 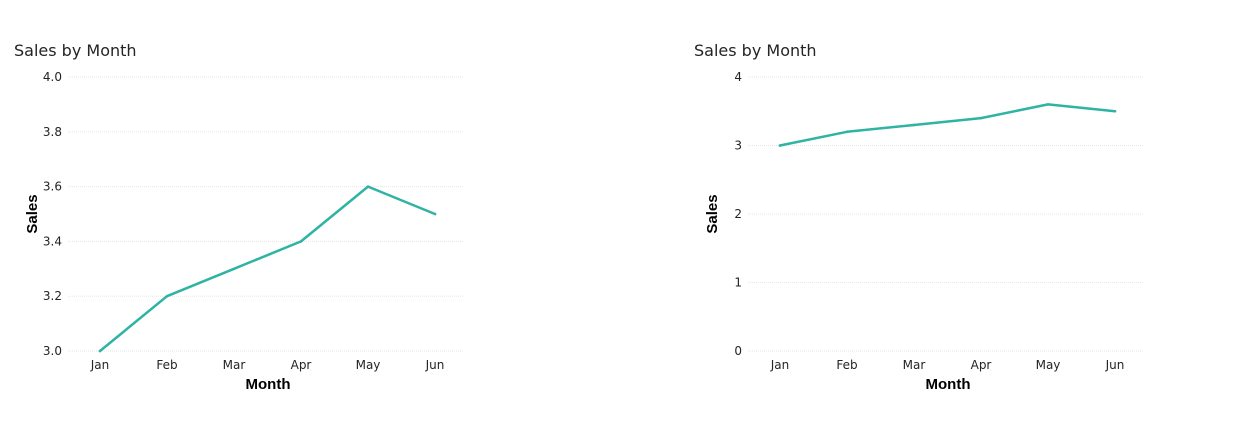 I want to click on y-tick-label: 1, so click(x=738, y=283).